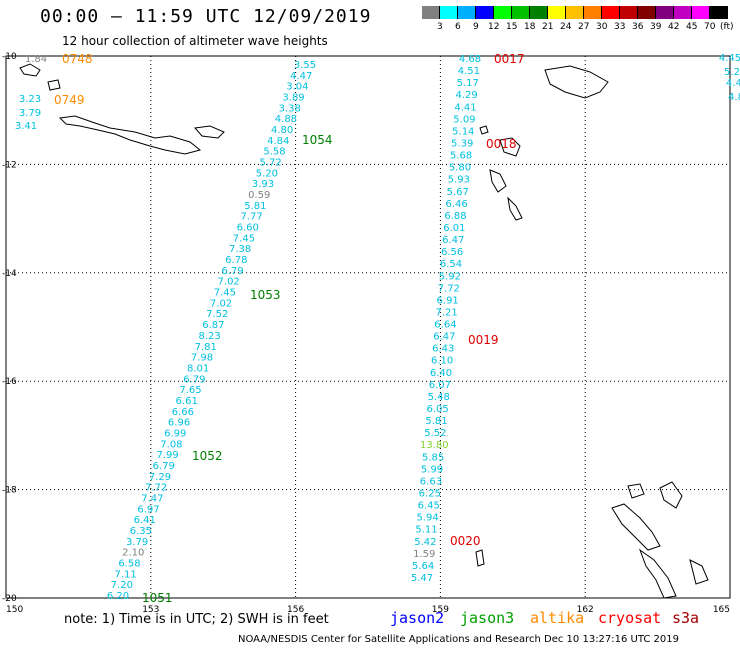 This screenshot has height=650, width=740. Describe the element at coordinates (278, 141) in the screenshot. I see `swh-value-track1: 4.84` at that location.